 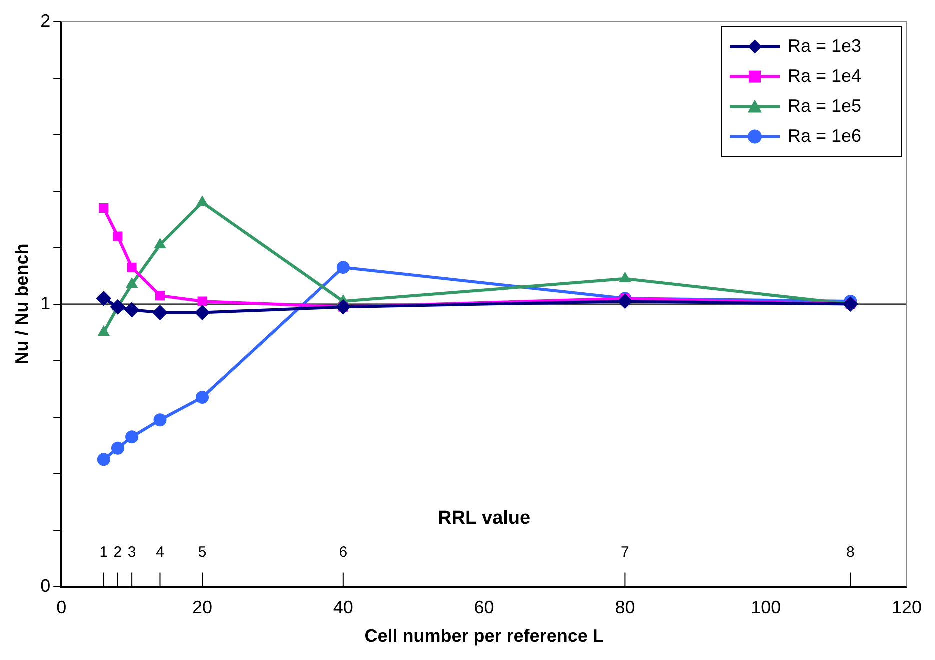 I want to click on legend-label: Ra = 1e6, so click(x=825, y=136).